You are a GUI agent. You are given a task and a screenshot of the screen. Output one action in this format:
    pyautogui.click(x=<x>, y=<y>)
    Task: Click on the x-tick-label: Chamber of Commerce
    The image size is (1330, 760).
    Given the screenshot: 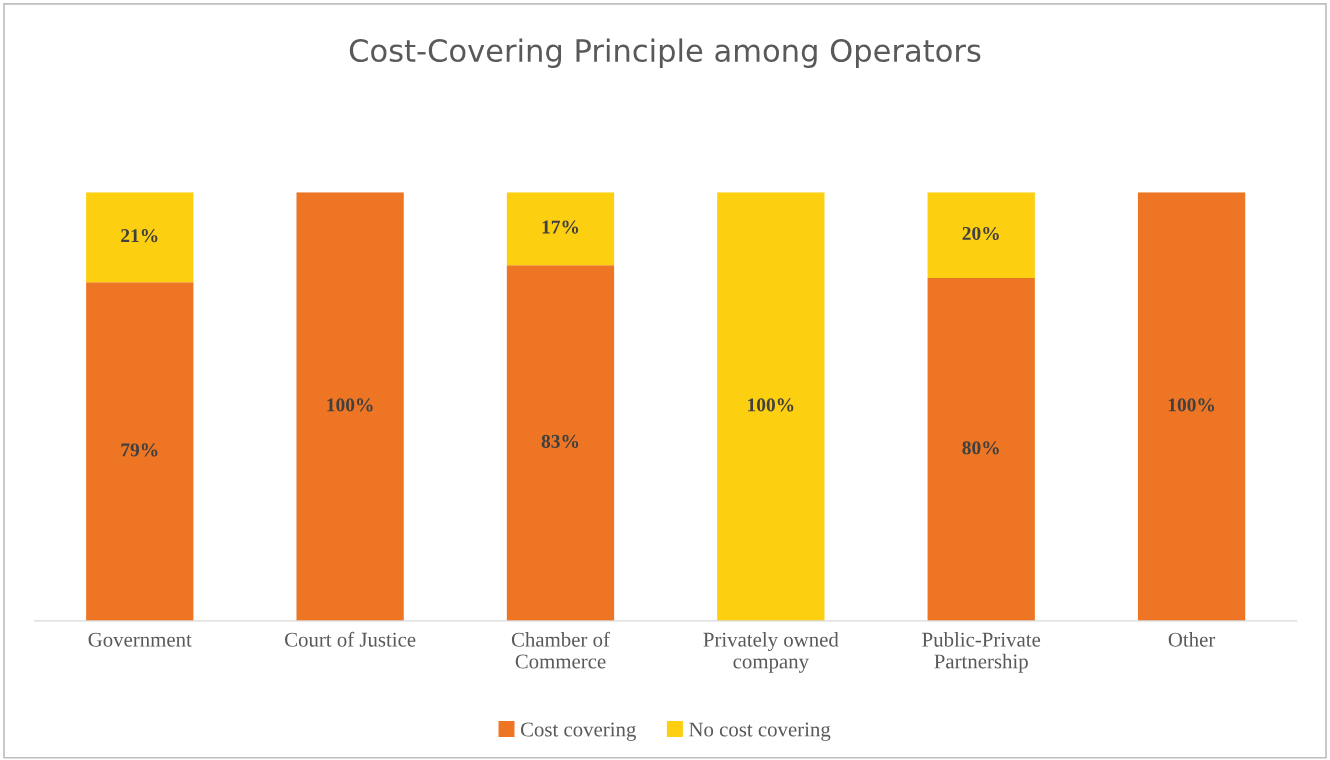 What is the action you would take?
    pyautogui.click(x=560, y=650)
    